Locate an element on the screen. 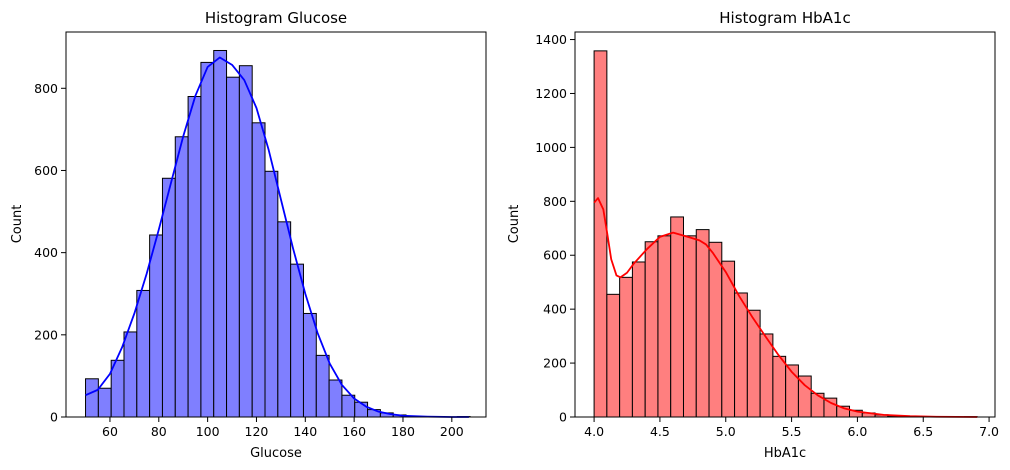  x-axis-glucose: 60 80 100 120 140 160 180 200 is located at coordinates (283, 428).